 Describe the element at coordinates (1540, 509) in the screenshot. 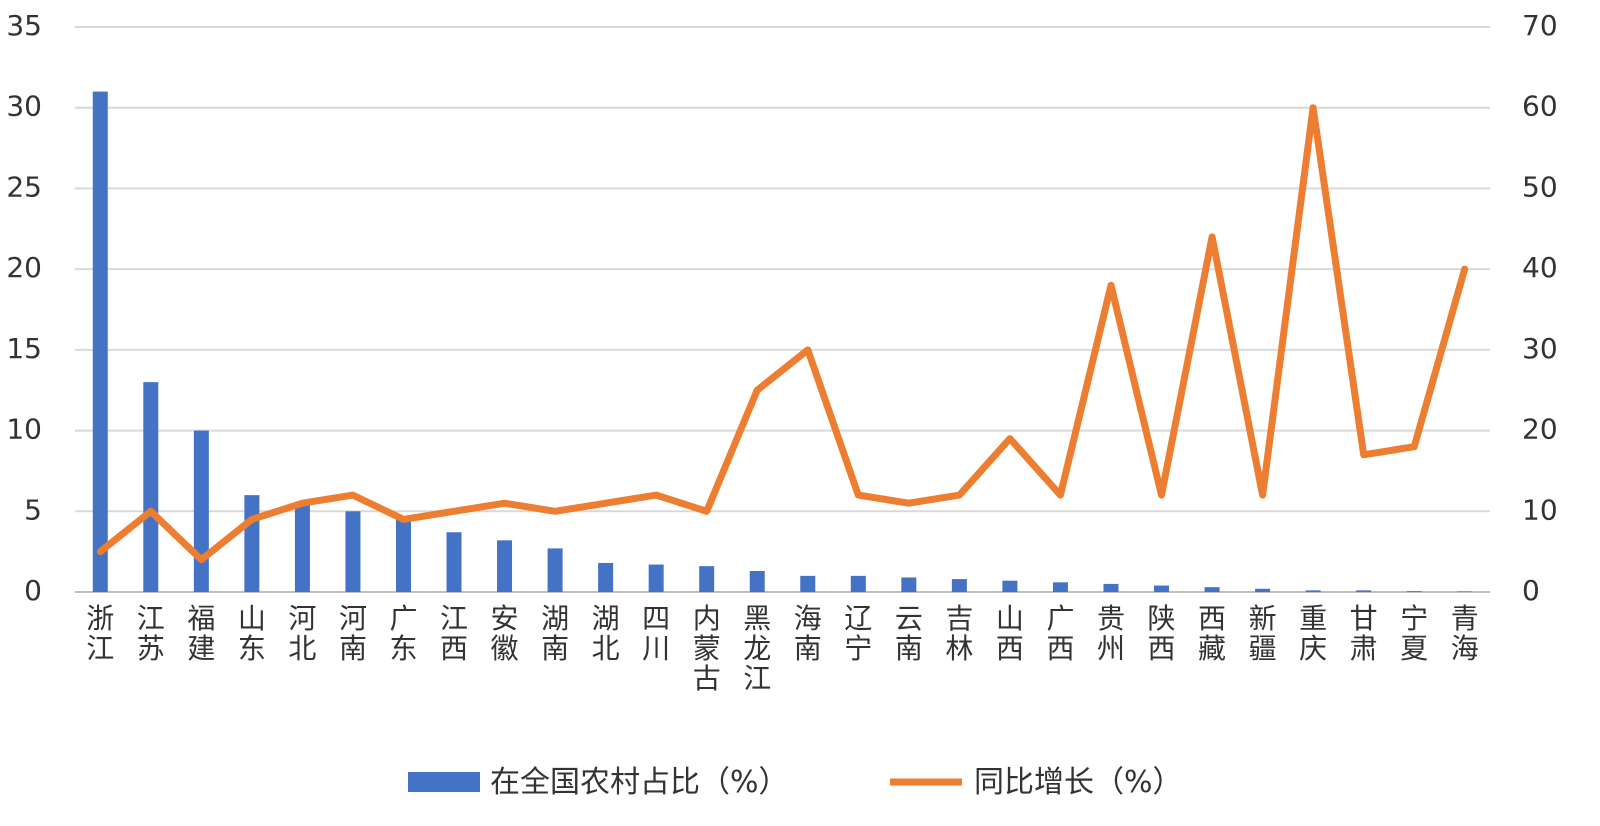

I see `right-axis-tick-label: 10` at that location.